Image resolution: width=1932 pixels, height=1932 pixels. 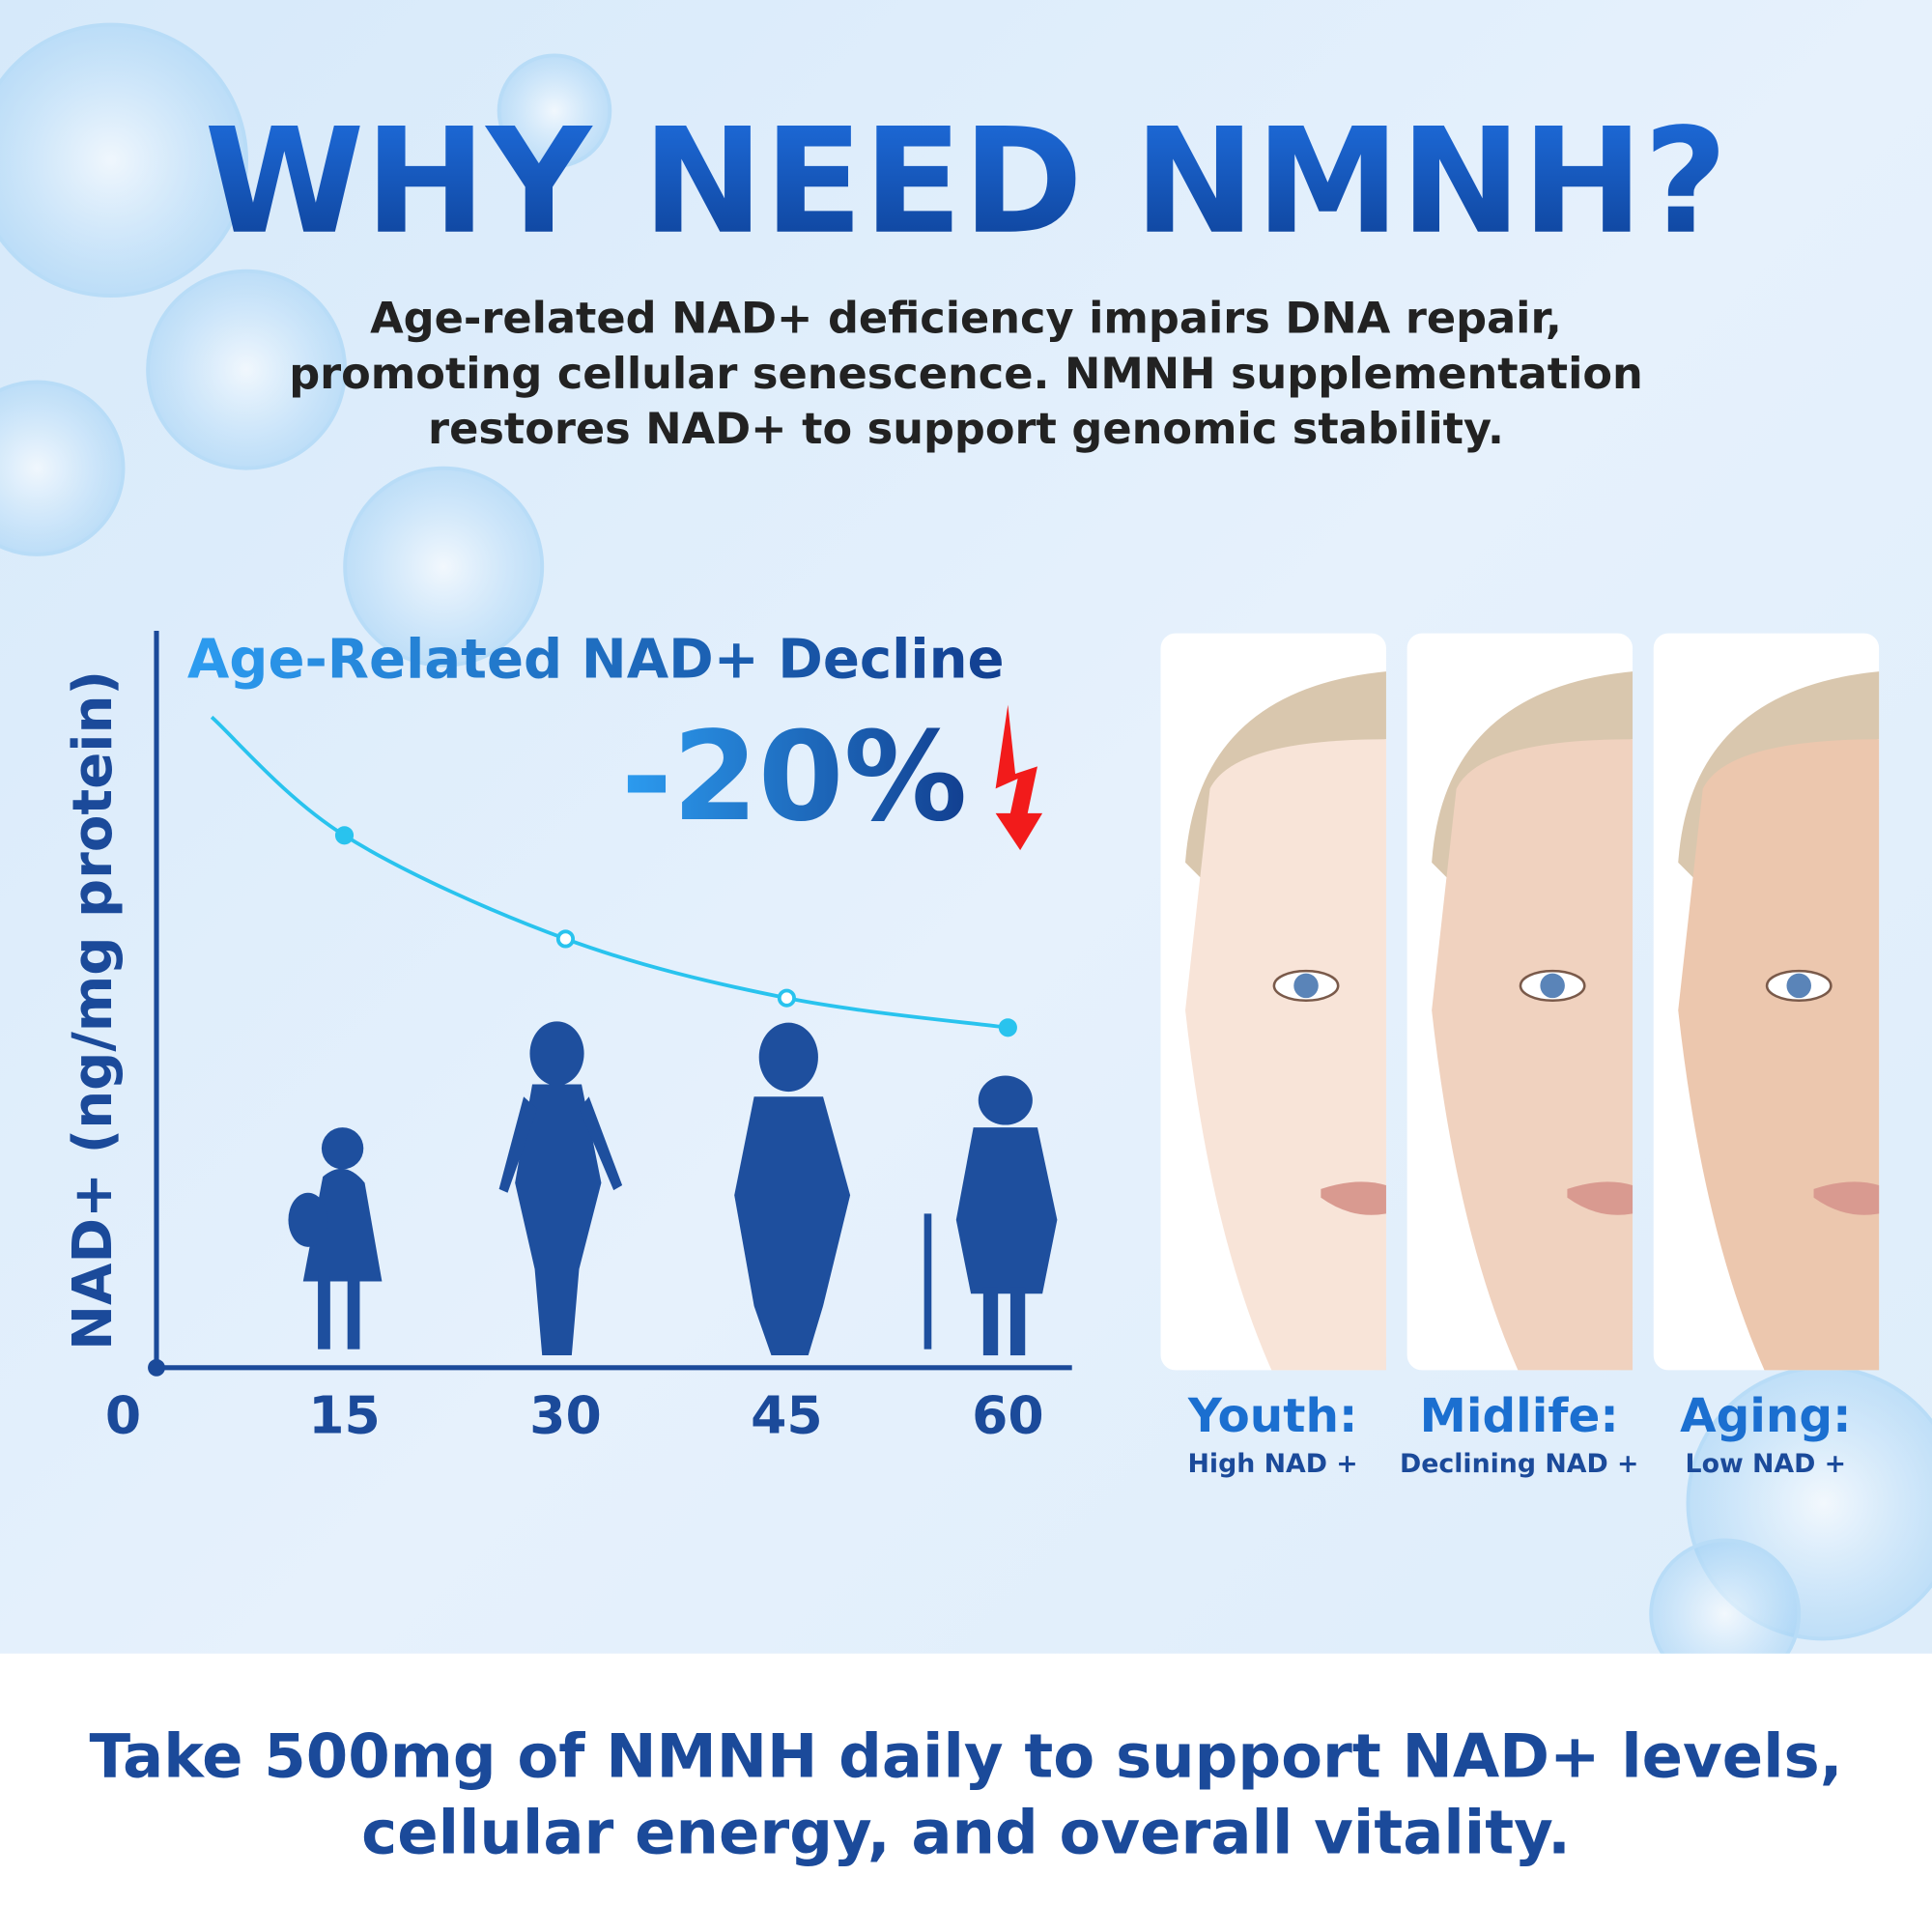 I want to click on x-tick-label: 15, so click(x=344, y=1414).